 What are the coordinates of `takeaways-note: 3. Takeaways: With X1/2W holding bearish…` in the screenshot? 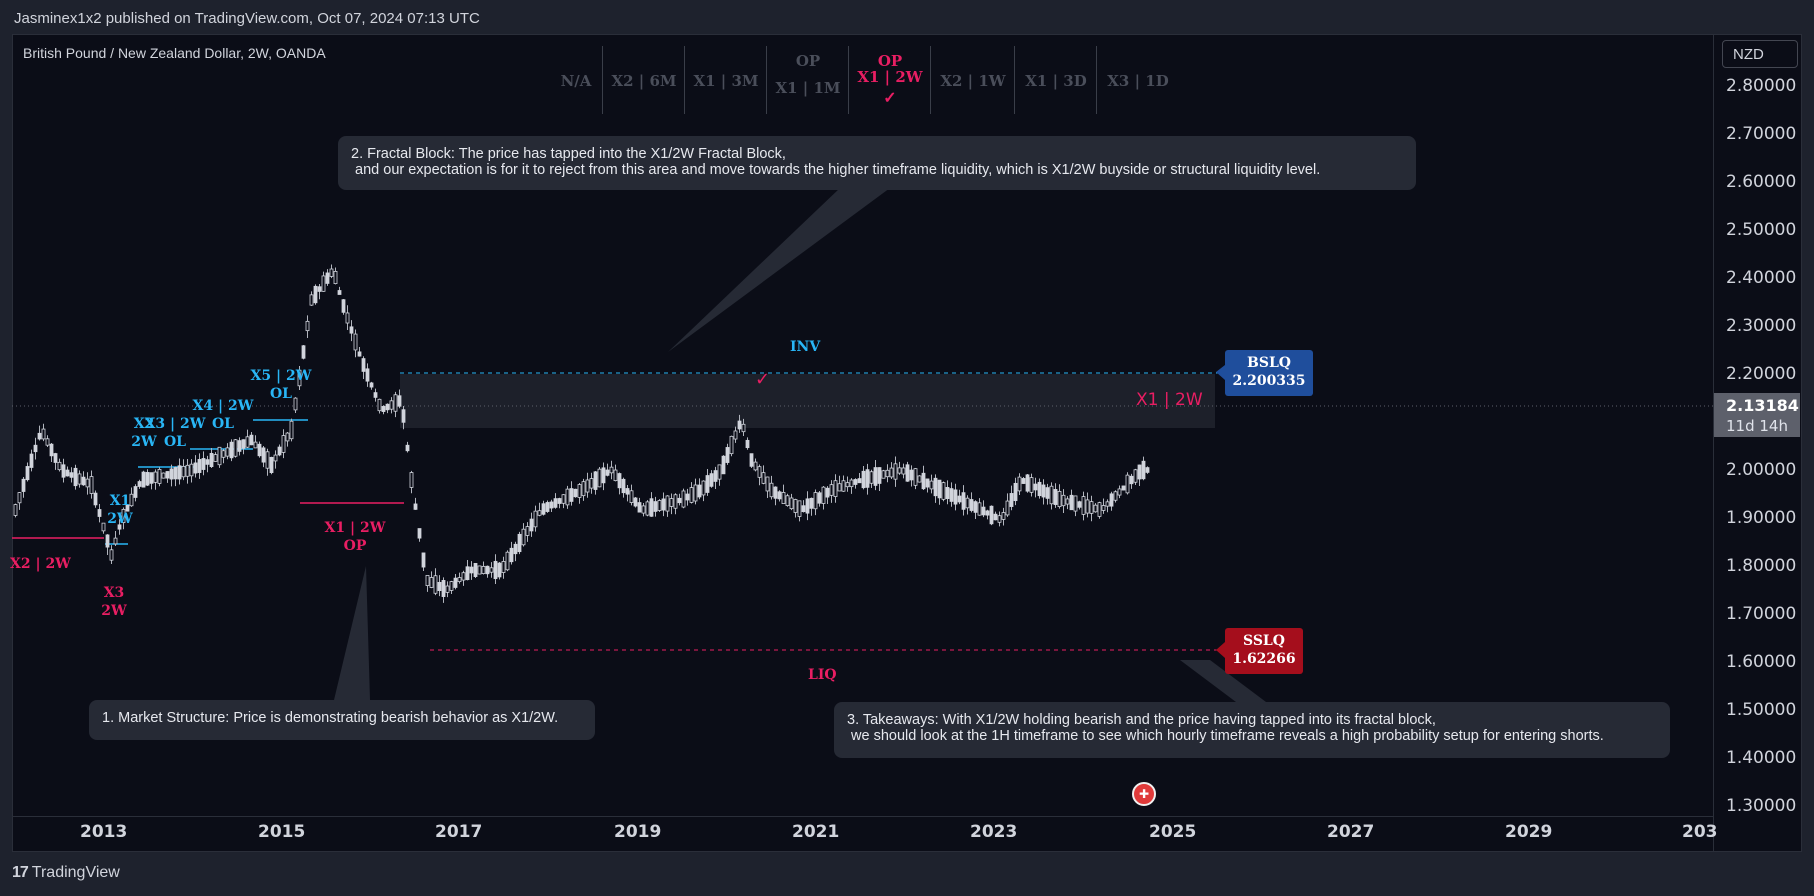 It's located at (1252, 730).